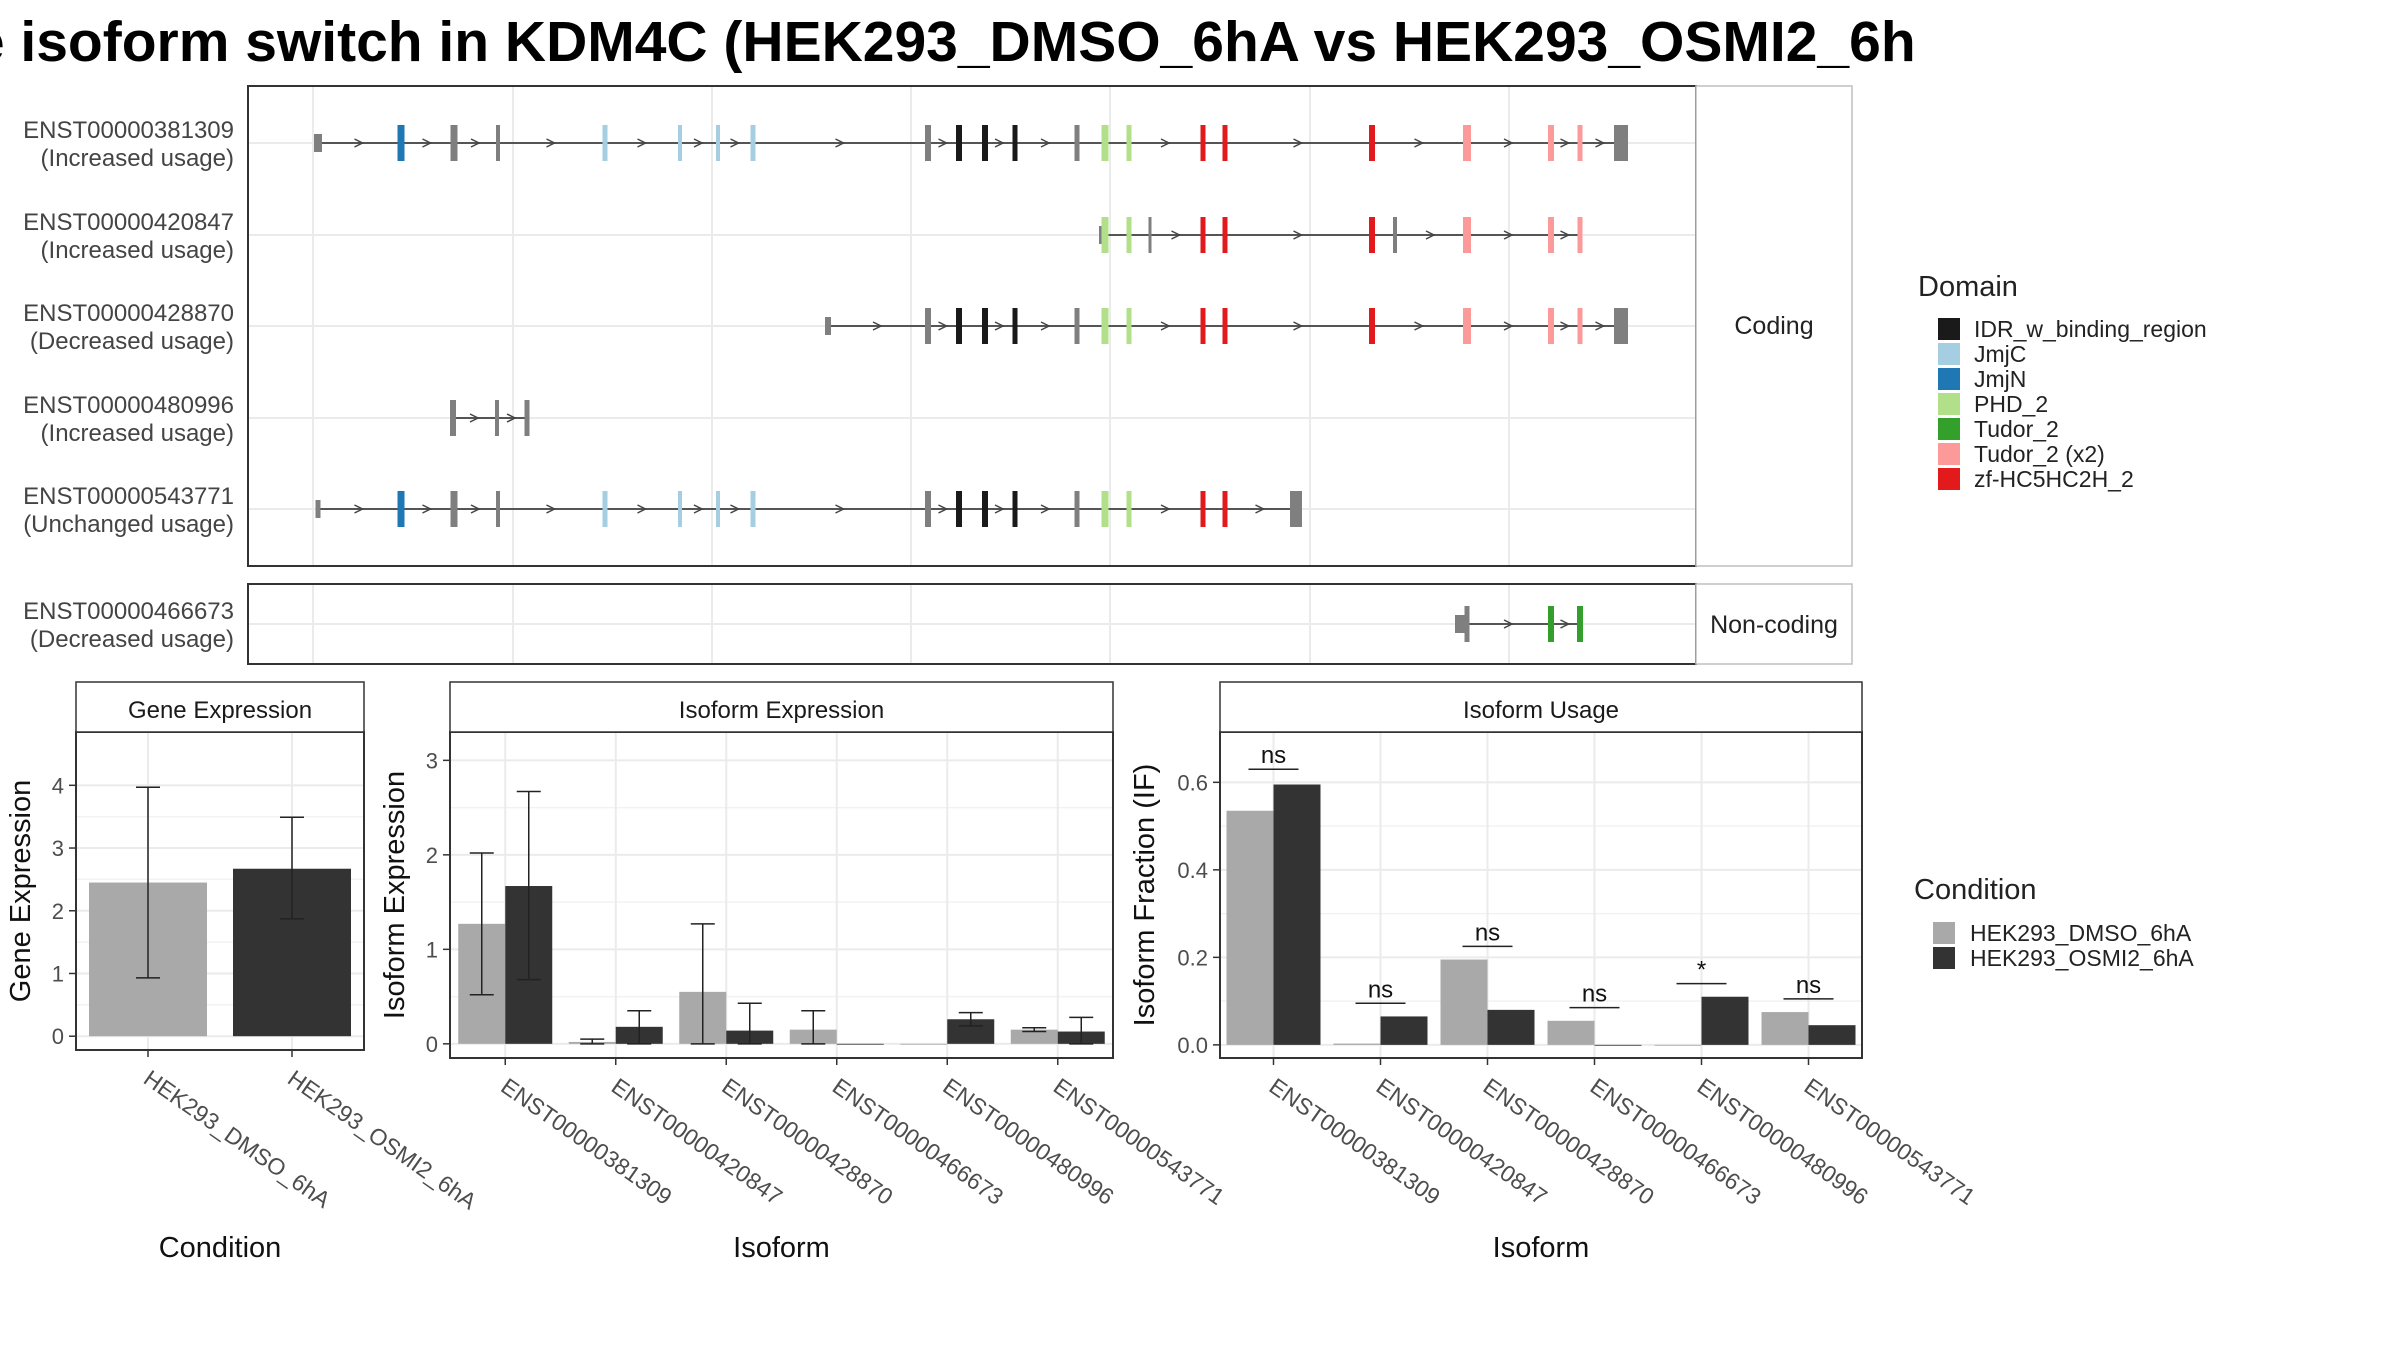  Describe the element at coordinates (1192, 782) in the screenshot. I see `y-tick-label: 0.6` at that location.